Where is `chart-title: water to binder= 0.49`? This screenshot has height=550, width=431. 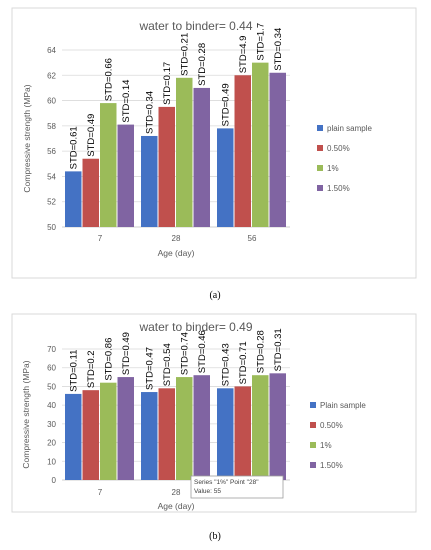 chart-title: water to binder= 0.49 is located at coordinates (195, 327).